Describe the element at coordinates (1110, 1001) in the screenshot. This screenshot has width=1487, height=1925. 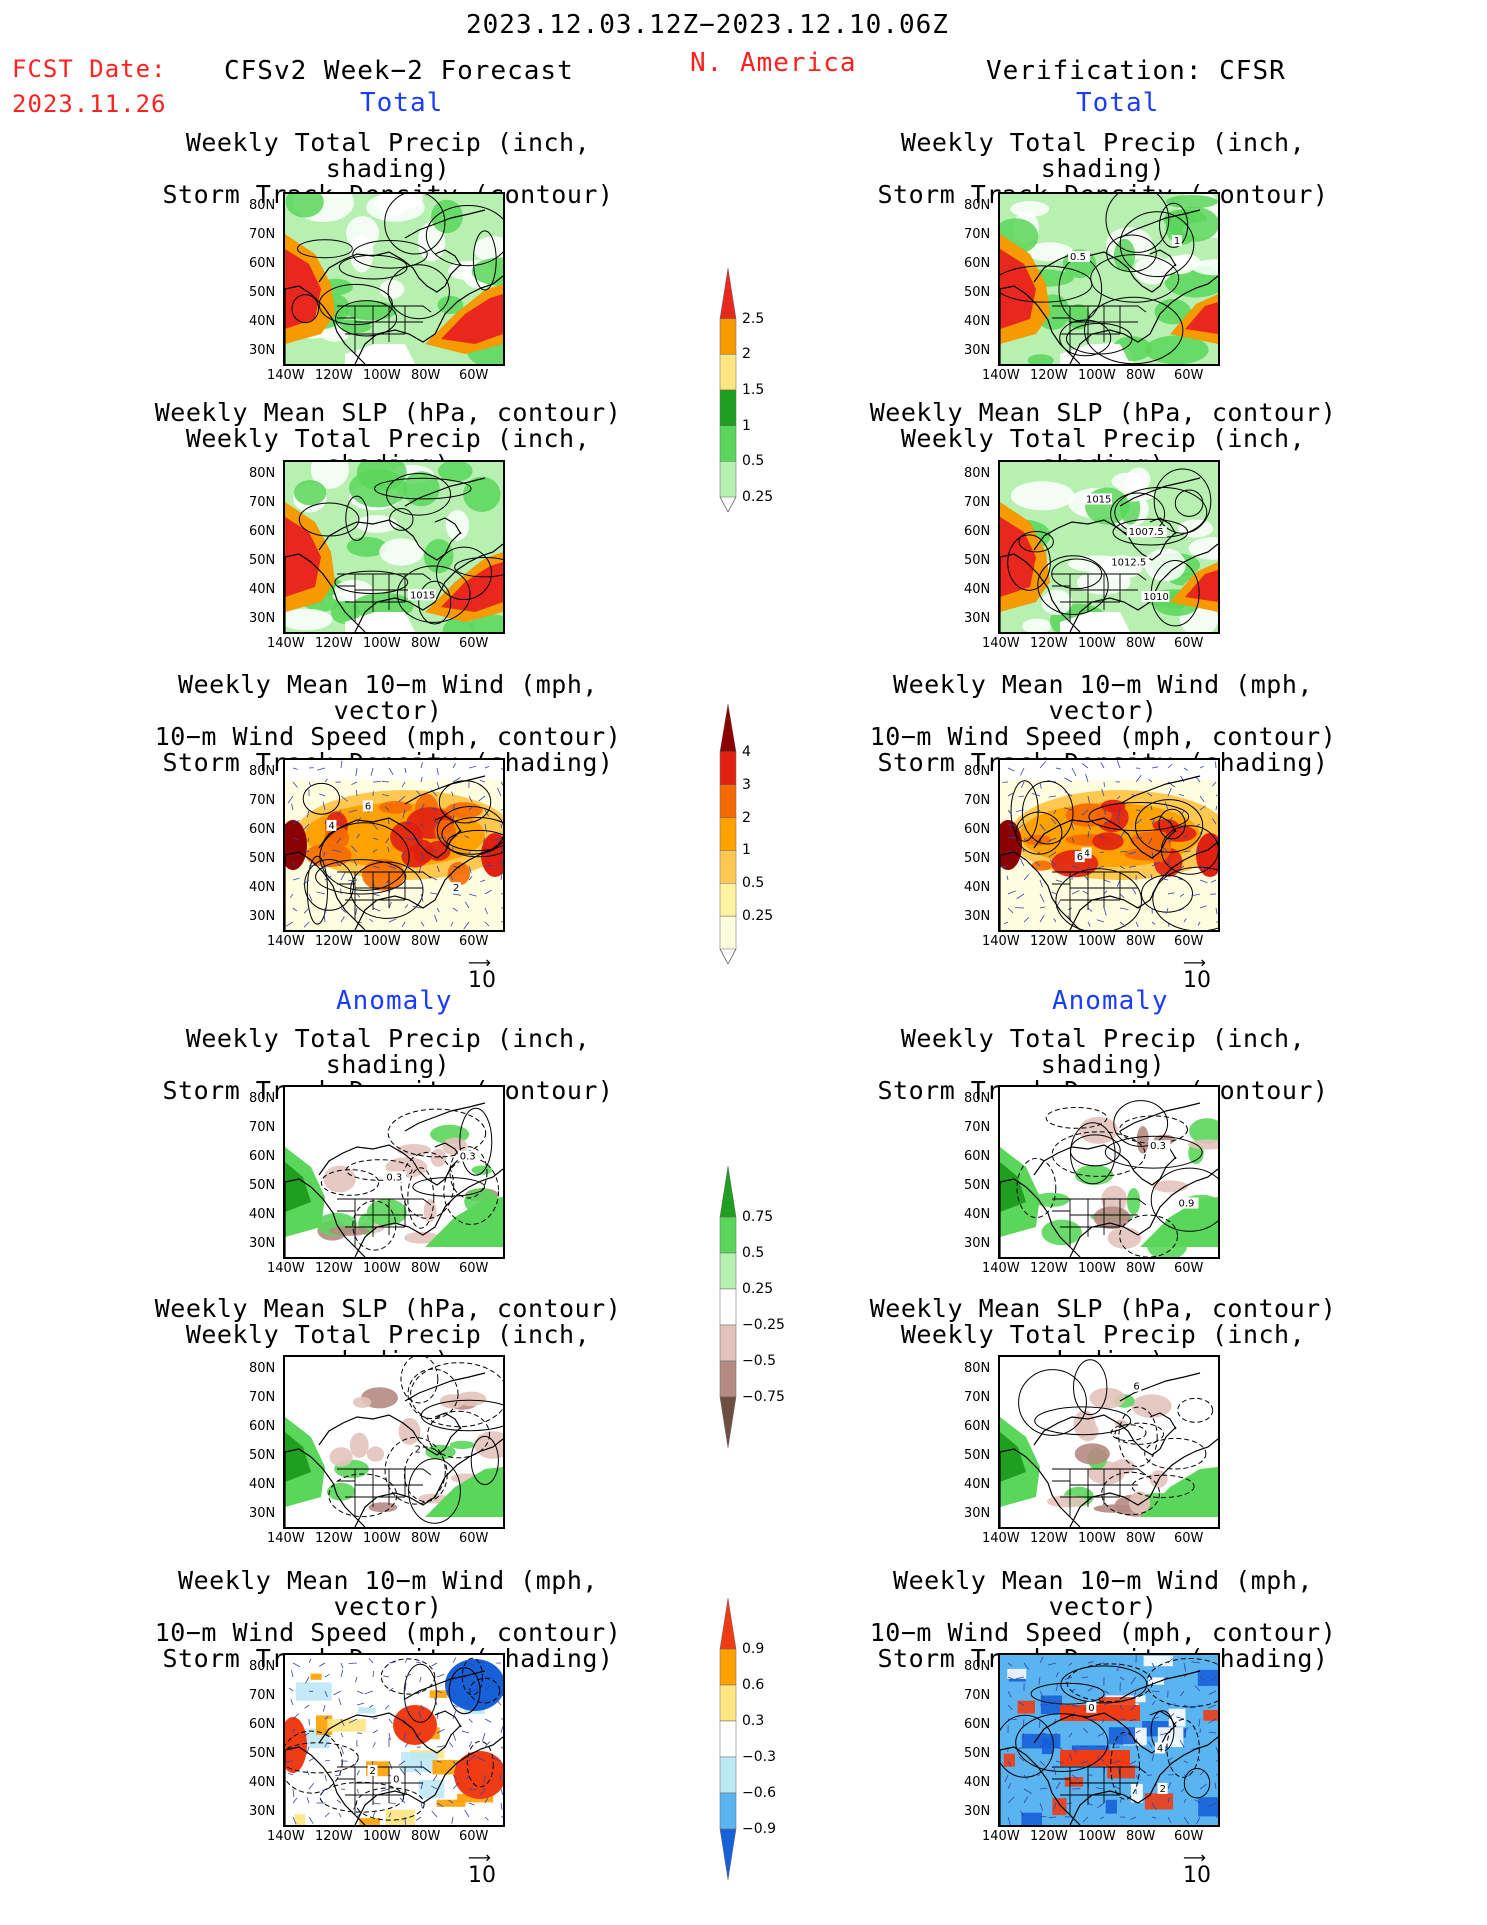
I see `section-anomaly-right: Anomaly` at that location.